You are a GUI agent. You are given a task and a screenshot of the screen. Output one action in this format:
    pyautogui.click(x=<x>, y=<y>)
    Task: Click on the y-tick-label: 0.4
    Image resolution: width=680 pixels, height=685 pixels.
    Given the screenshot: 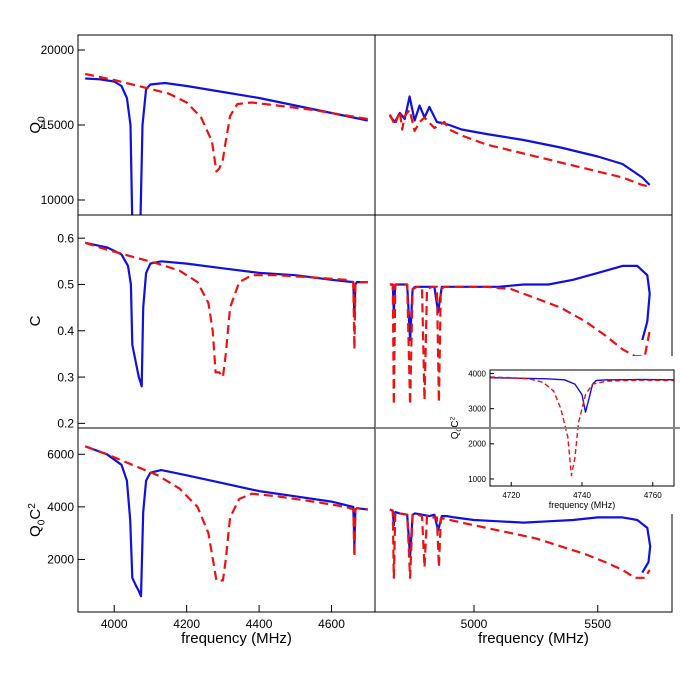 What is the action you would take?
    pyautogui.click(x=65, y=331)
    